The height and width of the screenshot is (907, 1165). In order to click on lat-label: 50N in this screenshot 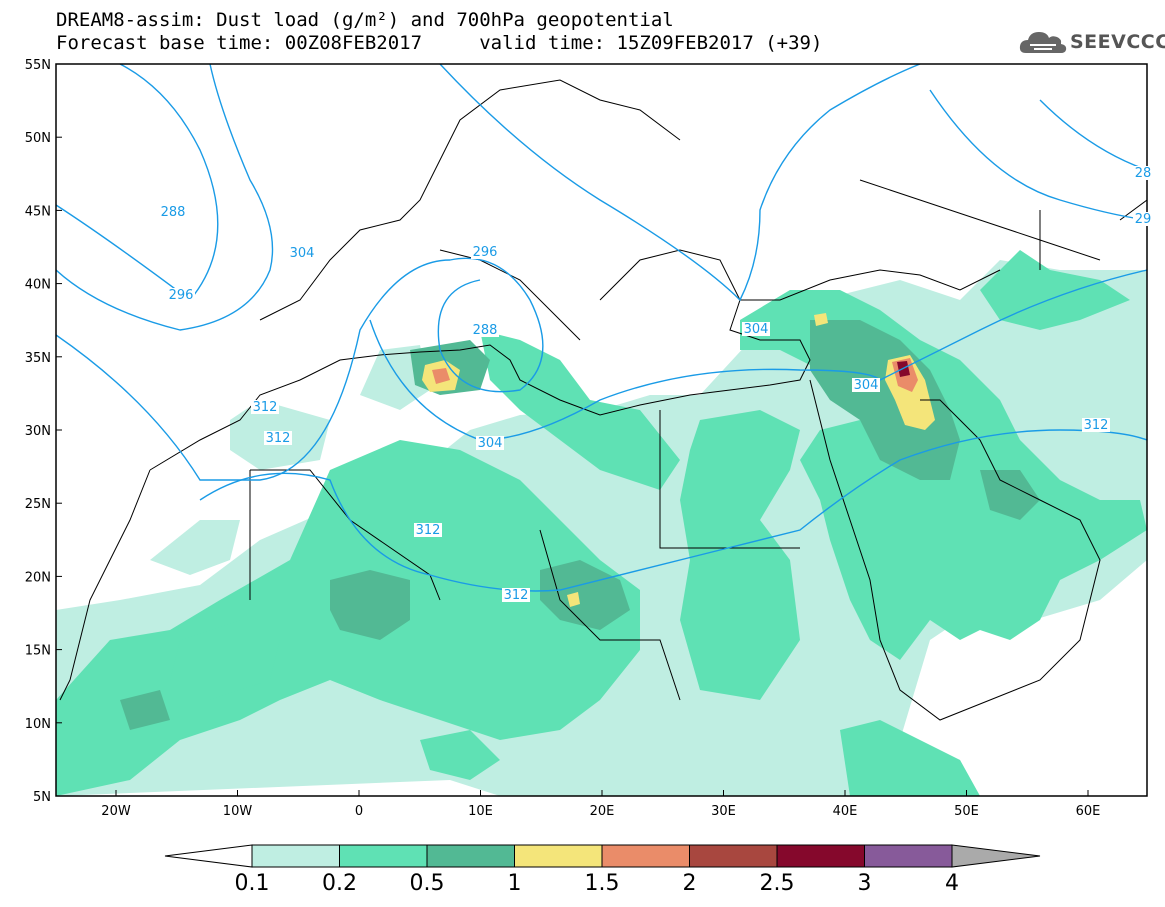, I will do `click(38, 138)`.